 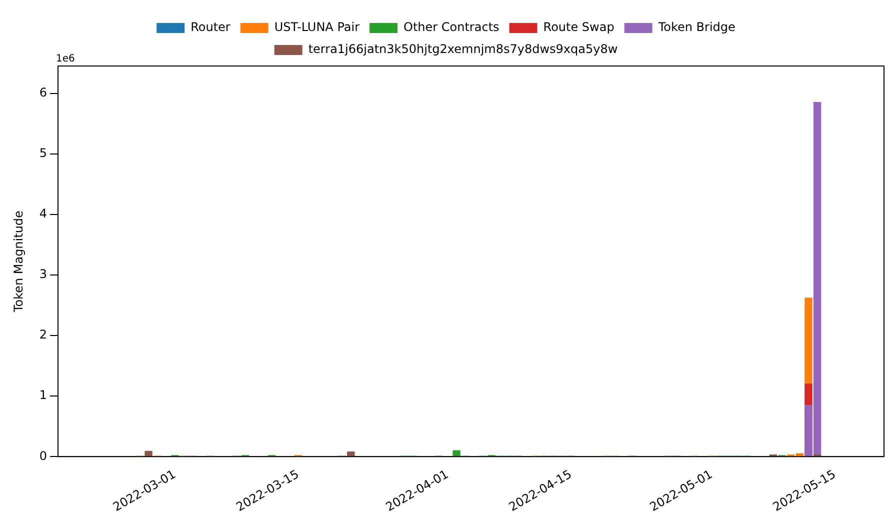 What do you see at coordinates (43, 335) in the screenshot?
I see `y-tick-label: 2` at bounding box center [43, 335].